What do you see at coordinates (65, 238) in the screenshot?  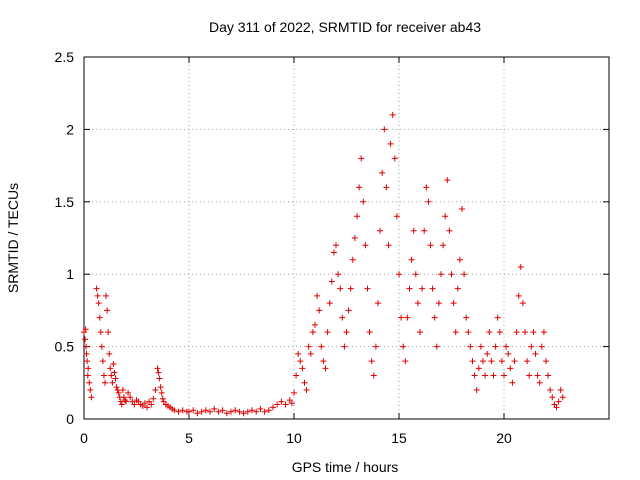 I see `y-tick-labels: 0 0.5 1 1.5 2 2.5` at bounding box center [65, 238].